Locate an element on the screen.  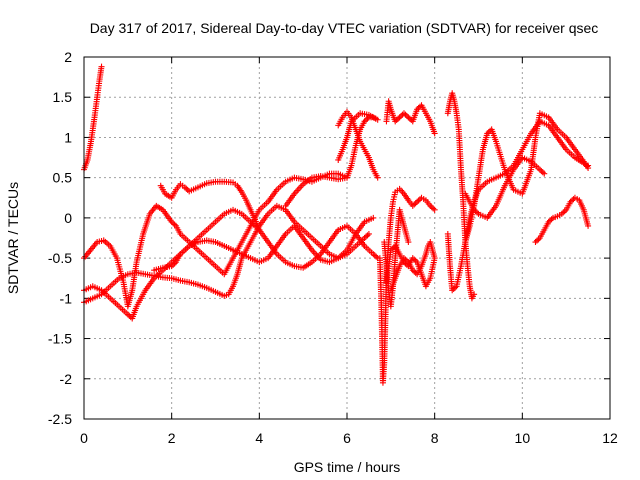
series-s6 is located at coordinates (210, 205).